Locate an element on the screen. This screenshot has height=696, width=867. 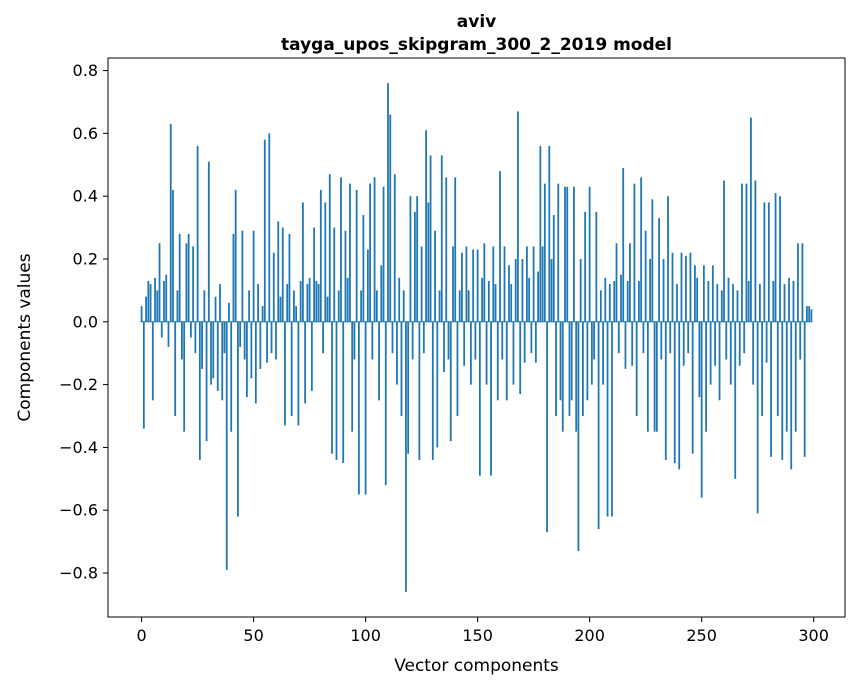
x-tick-label: 250 is located at coordinates (701, 635).